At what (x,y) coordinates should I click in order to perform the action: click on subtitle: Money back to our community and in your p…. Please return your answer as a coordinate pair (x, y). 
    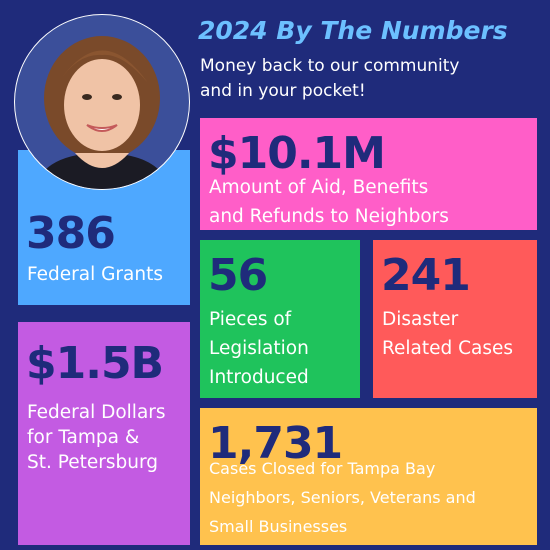
    Looking at the image, I should click on (329, 79).